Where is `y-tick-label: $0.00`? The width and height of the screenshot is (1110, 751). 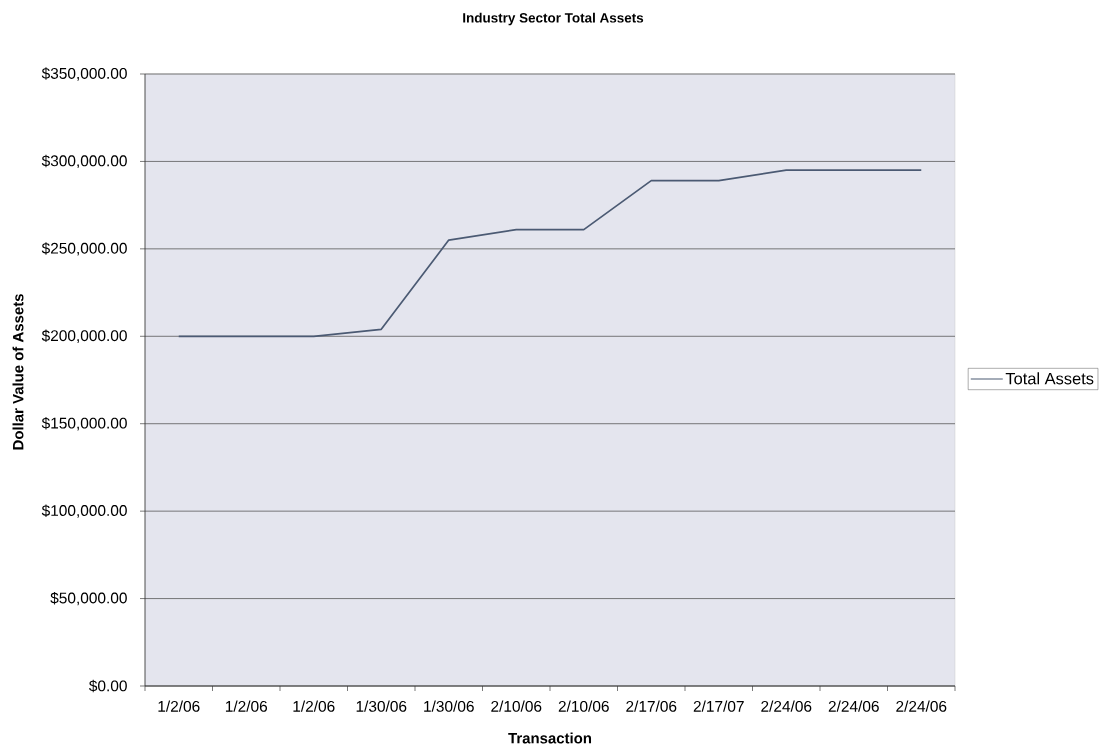 y-tick-label: $0.00 is located at coordinates (108, 686).